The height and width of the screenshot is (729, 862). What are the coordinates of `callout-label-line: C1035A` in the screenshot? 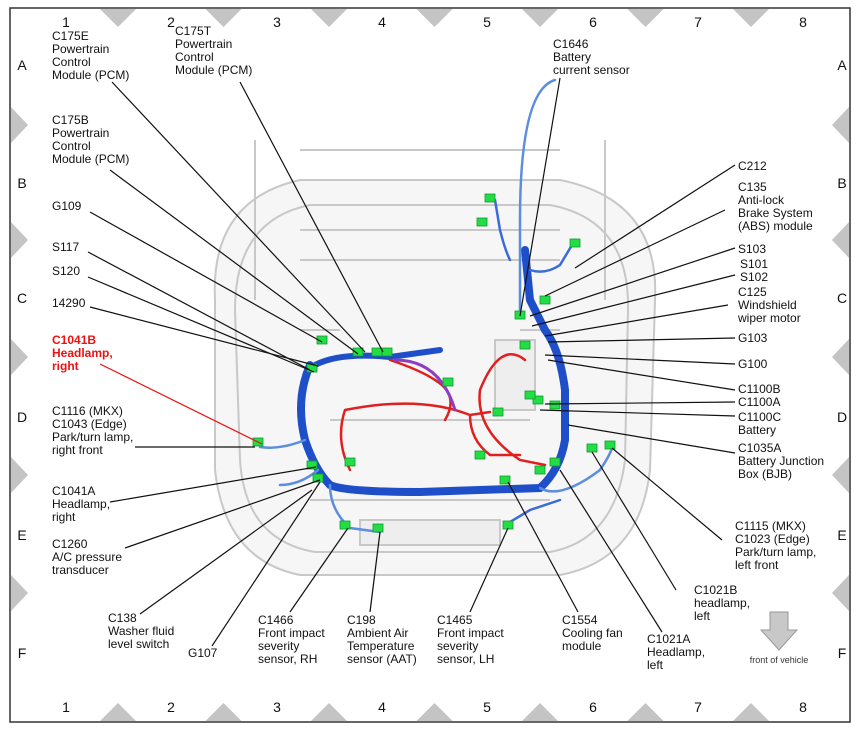 It's located at (759, 448).